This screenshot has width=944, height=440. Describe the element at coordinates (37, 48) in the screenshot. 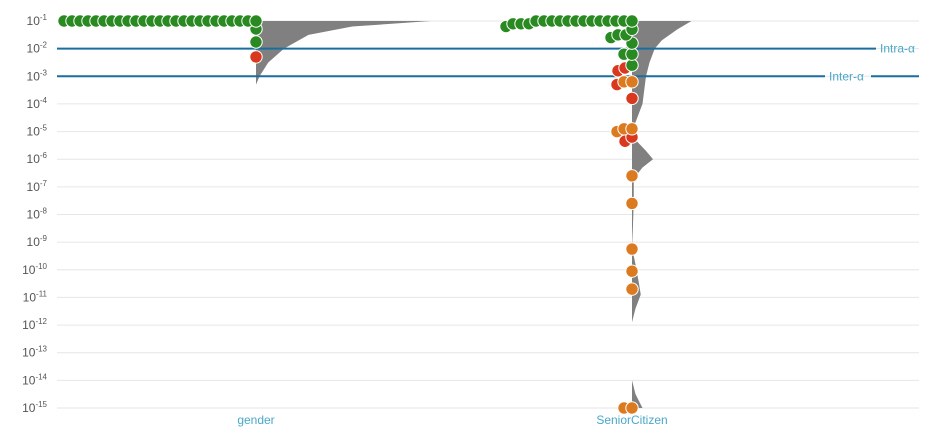

I see `y-tick-label: 10⁻²` at that location.